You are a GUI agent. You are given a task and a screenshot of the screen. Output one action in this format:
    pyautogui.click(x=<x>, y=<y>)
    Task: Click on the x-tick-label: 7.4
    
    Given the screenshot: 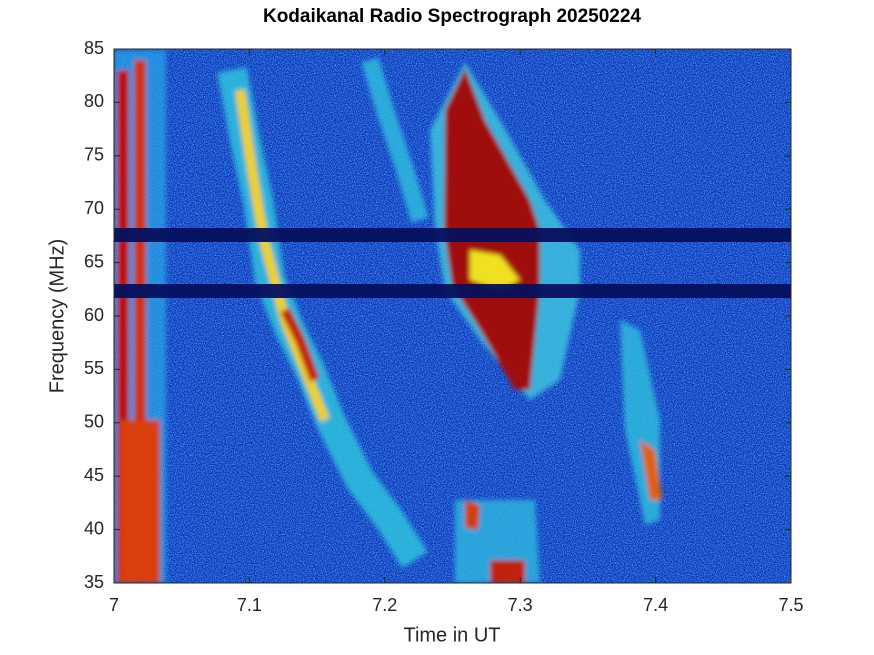 What is the action you would take?
    pyautogui.click(x=655, y=605)
    